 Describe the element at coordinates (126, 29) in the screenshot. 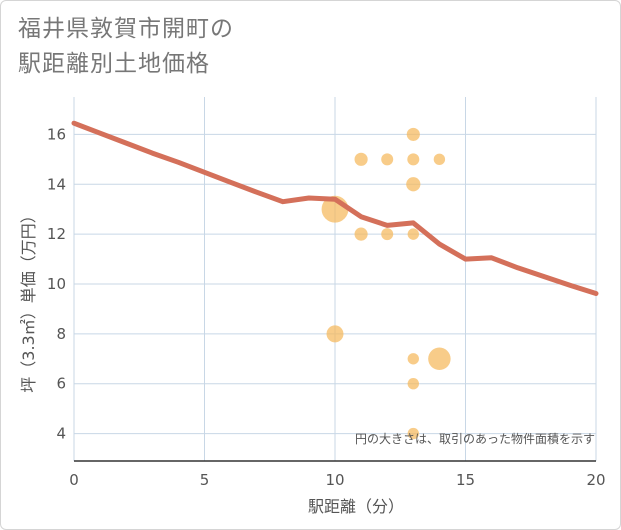

I see `chart-title-line1: 福井県敦賀市開町の` at that location.